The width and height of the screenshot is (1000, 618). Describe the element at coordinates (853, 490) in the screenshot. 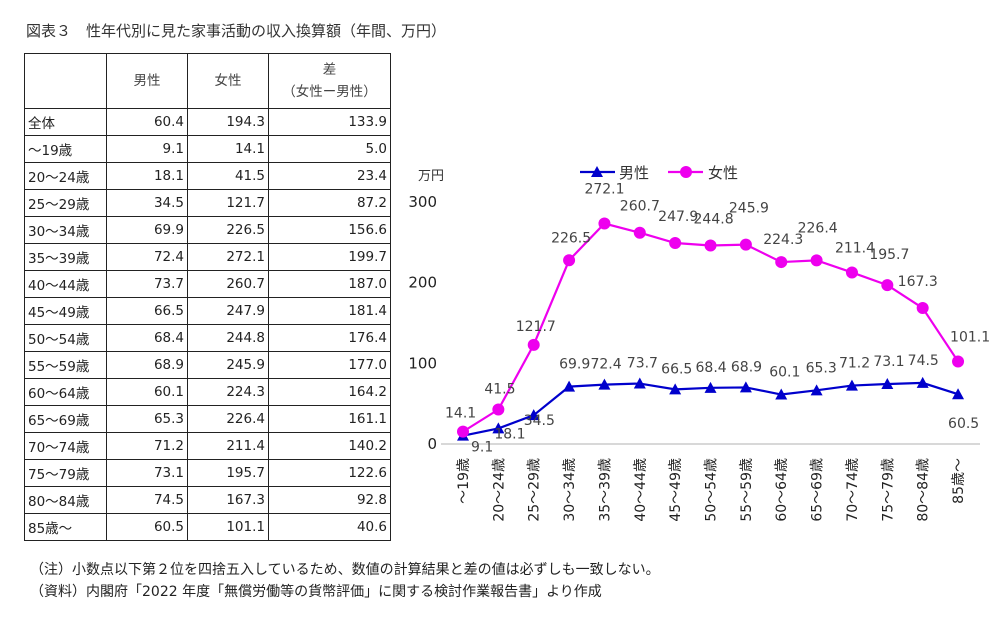

I see `x-tick-label: 70～74歳` at that location.